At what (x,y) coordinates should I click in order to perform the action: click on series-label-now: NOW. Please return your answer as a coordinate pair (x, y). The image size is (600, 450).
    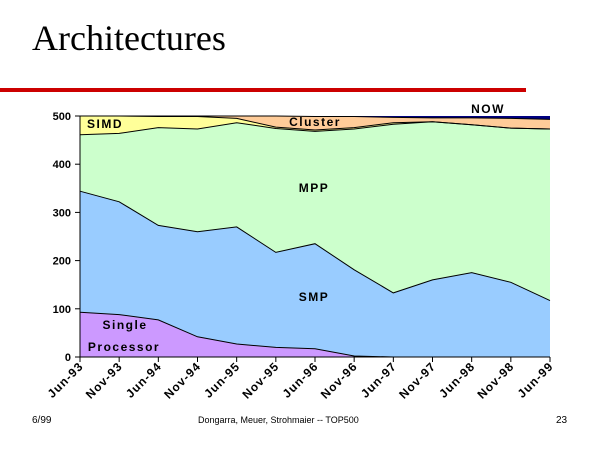
    Looking at the image, I should click on (488, 109).